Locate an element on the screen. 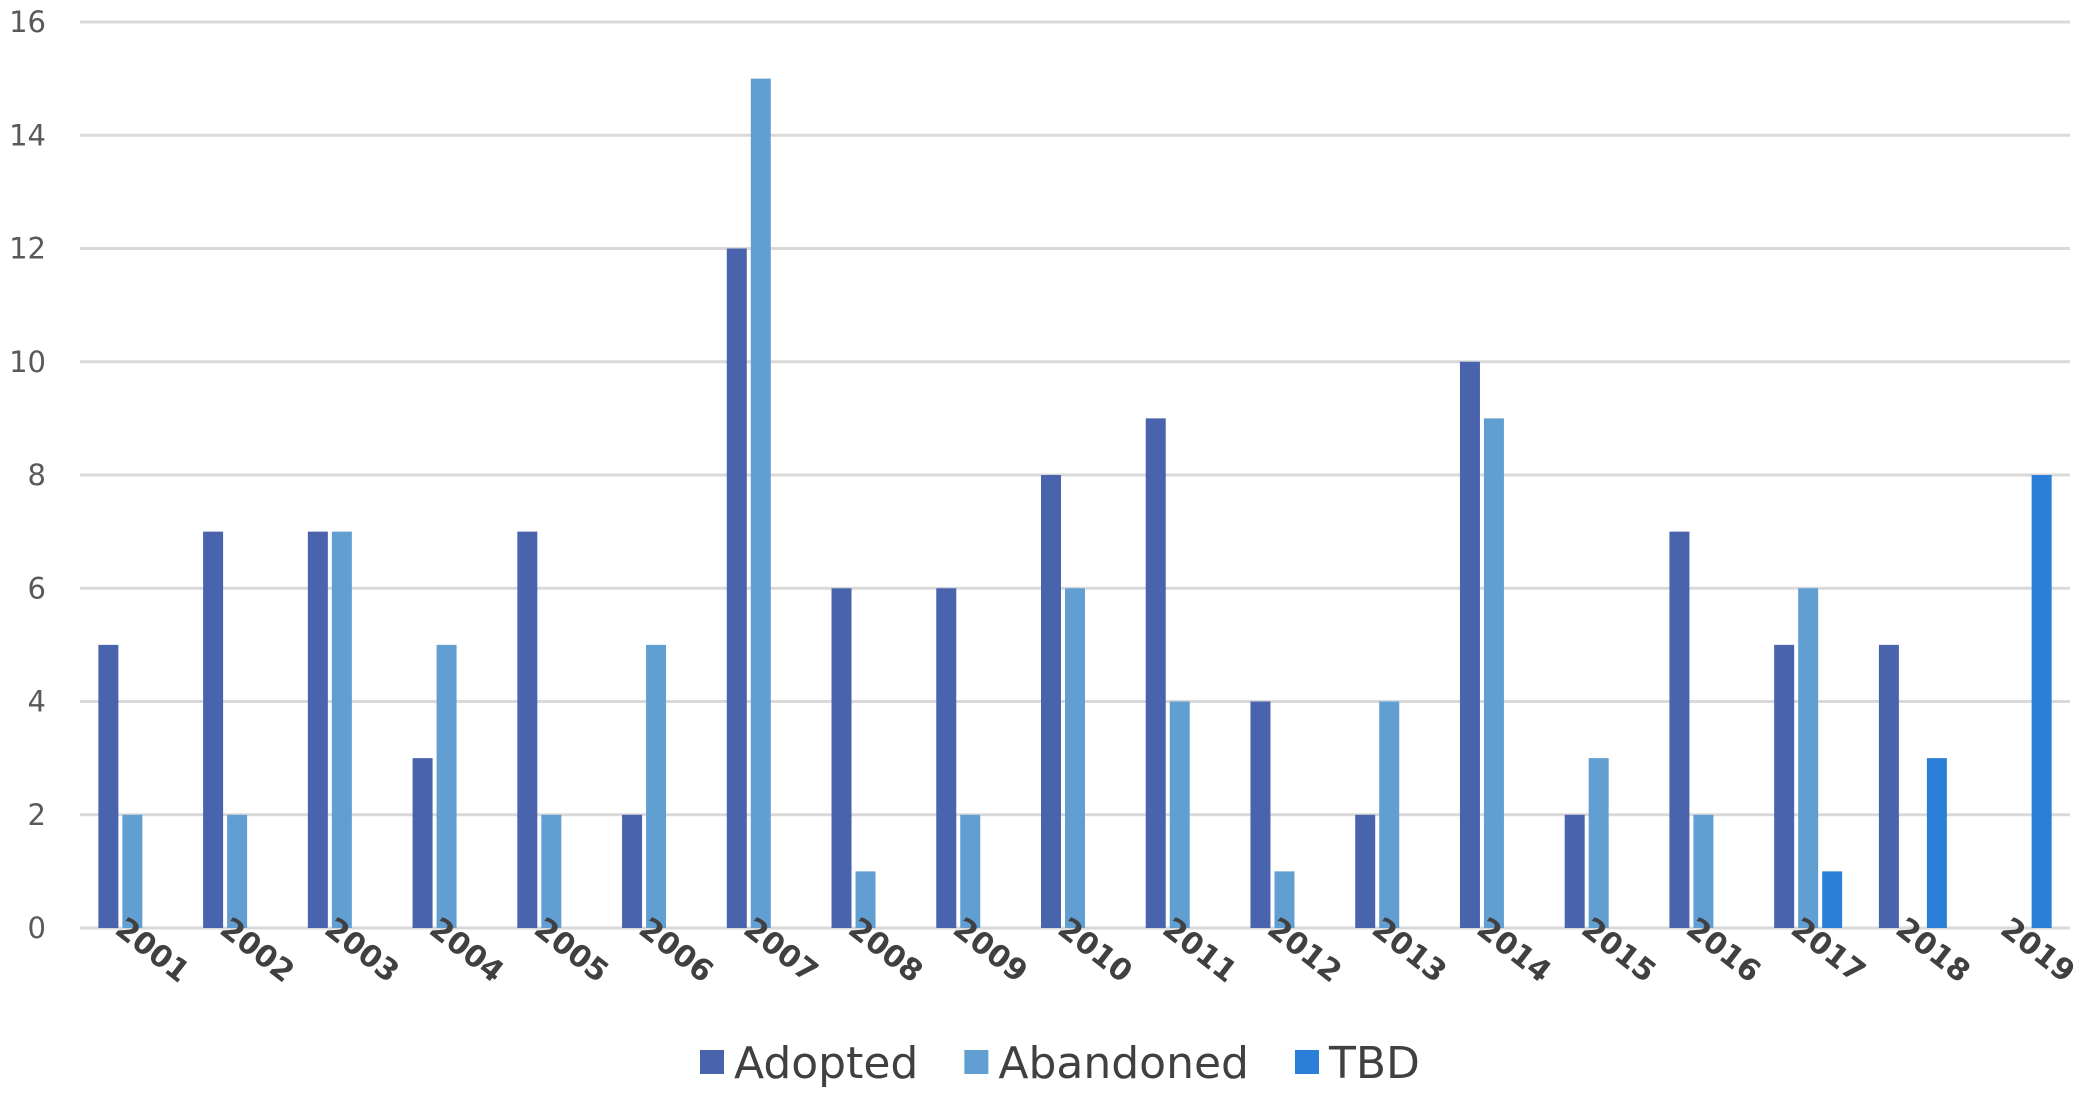 The width and height of the screenshot is (2086, 1100). y-tick-label: 8 is located at coordinates (37, 475).